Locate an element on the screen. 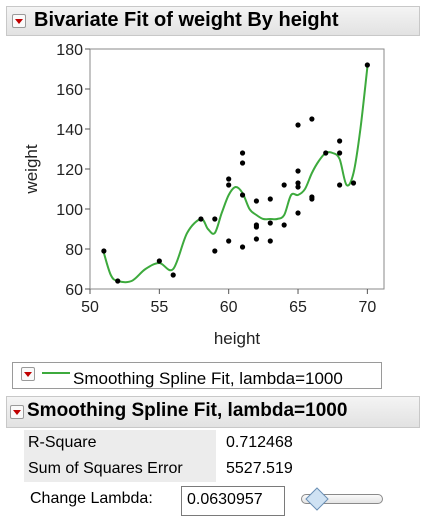  table-row: R-Square 0.712468 is located at coordinates (158, 443).